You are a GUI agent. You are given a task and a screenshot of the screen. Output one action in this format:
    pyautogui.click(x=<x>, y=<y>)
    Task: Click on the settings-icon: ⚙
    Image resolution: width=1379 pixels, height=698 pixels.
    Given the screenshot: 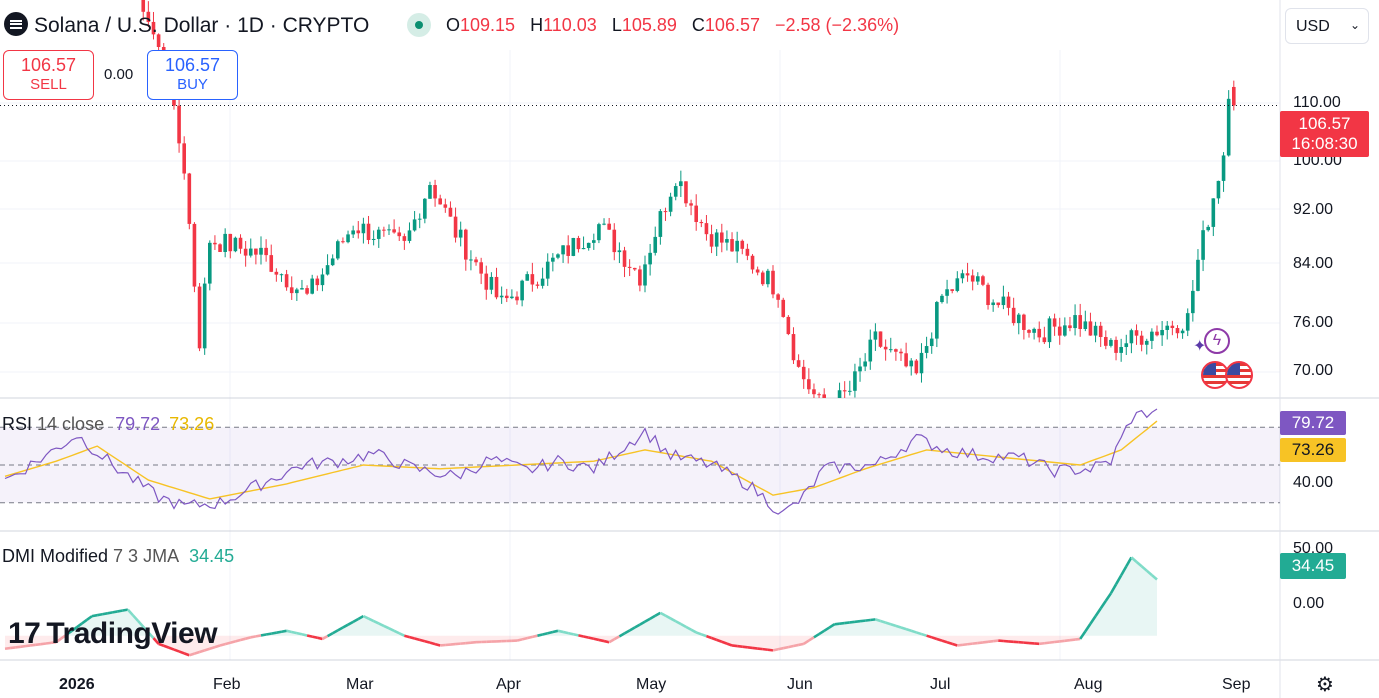 What is the action you would take?
    pyautogui.click(x=1325, y=685)
    